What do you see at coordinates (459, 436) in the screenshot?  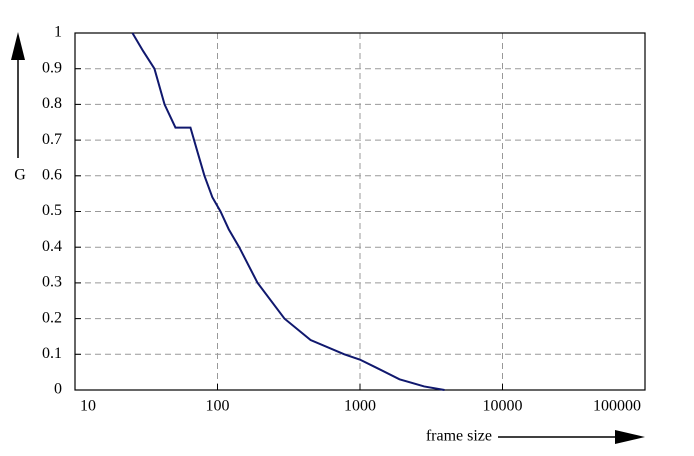 I see `x-axis-label: frame size` at bounding box center [459, 436].